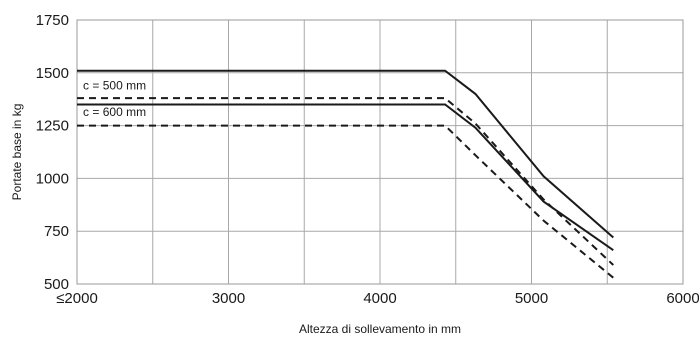 This screenshot has width=699, height=341. I want to click on x-axis-title: Altezza di sollevamento in mm, so click(380, 329).